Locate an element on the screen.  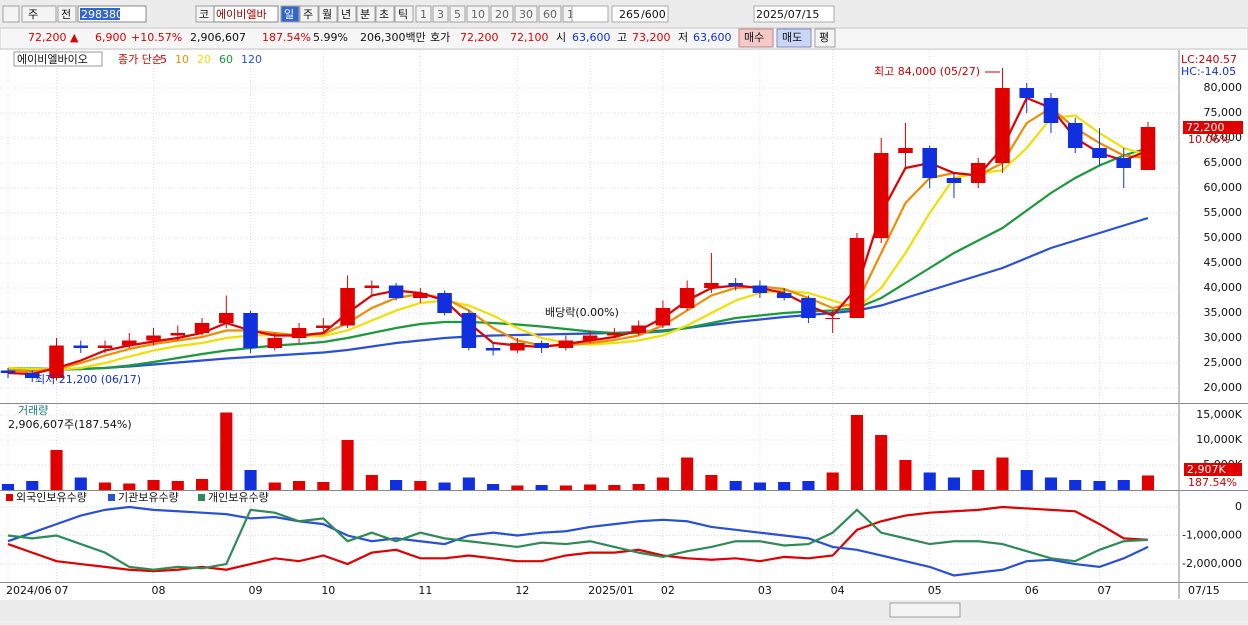
hc-label: HC:-14.05 is located at coordinates (1208, 71).